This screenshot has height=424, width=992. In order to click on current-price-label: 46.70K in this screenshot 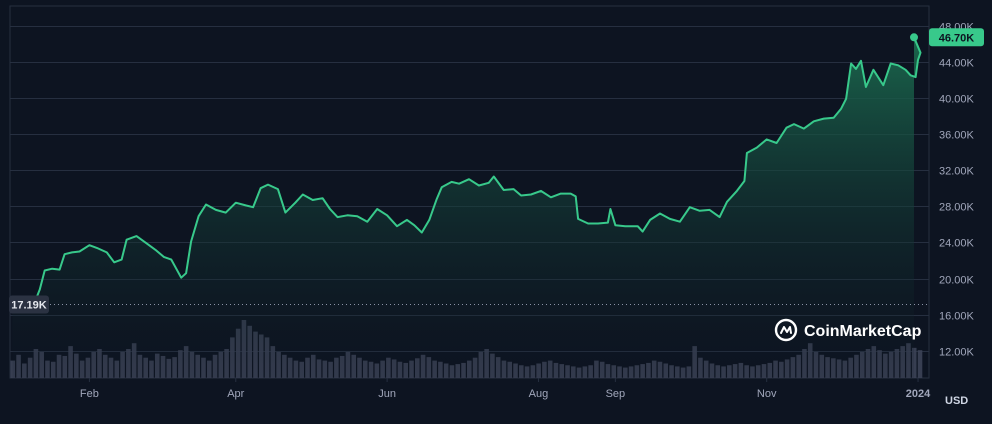, I will do `click(957, 38)`.